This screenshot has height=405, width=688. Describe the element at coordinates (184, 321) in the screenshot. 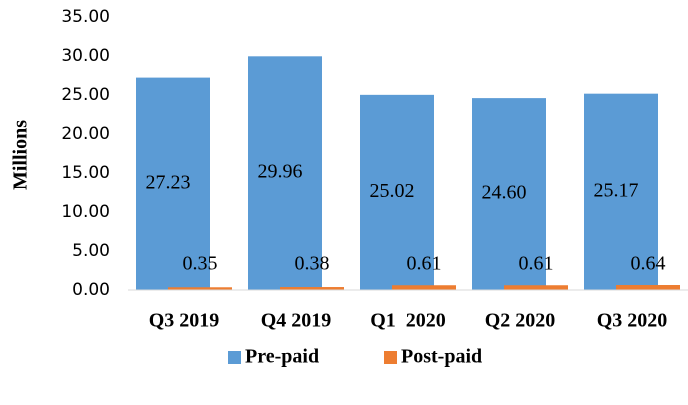

I see `x-tick-label: Q3 2019` at that location.